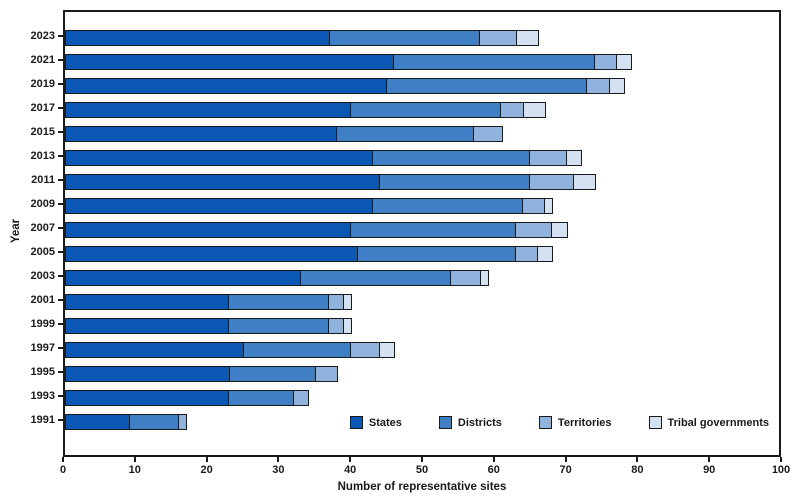  Describe the element at coordinates (42, 348) in the screenshot. I see `y-tick-label-1997: 1997` at that location.